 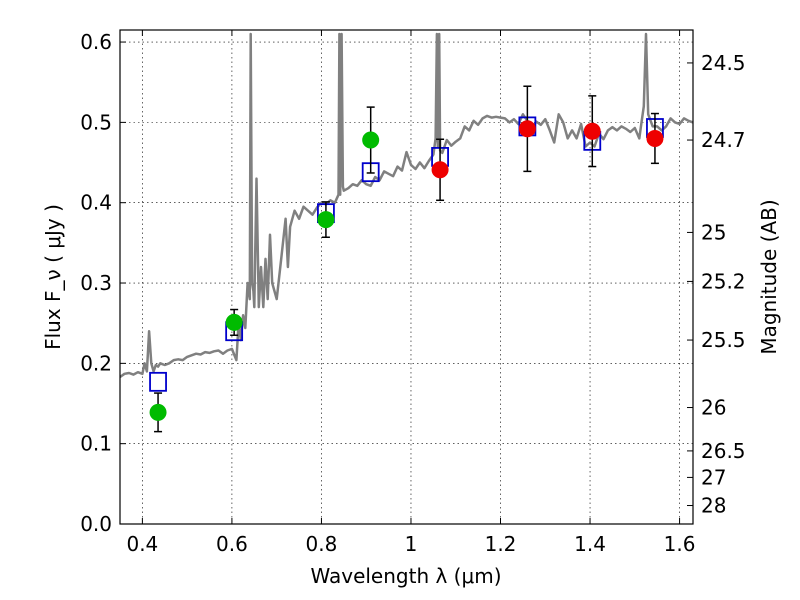 I want to click on y2-tick-label: 25.5, so click(x=723, y=340).